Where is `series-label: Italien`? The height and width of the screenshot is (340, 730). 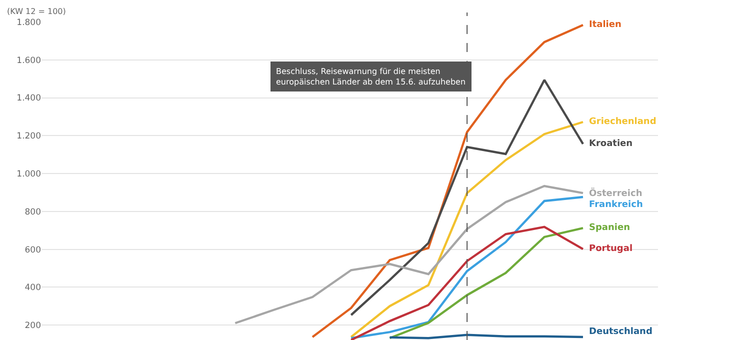 series-label: Italien is located at coordinates (605, 25).